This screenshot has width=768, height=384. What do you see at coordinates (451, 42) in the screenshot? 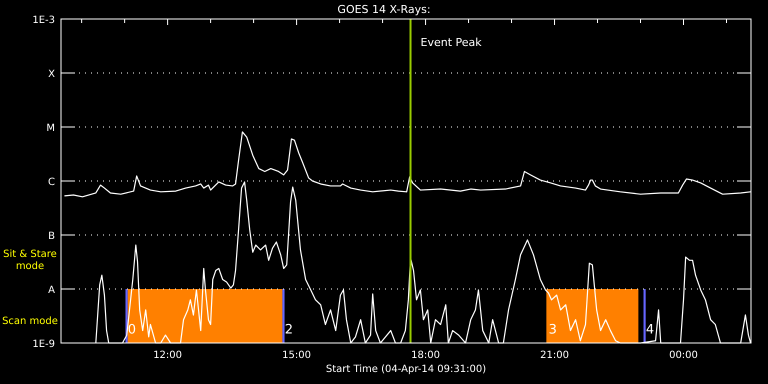
I see `ref-line-label: Event Peak` at bounding box center [451, 42].